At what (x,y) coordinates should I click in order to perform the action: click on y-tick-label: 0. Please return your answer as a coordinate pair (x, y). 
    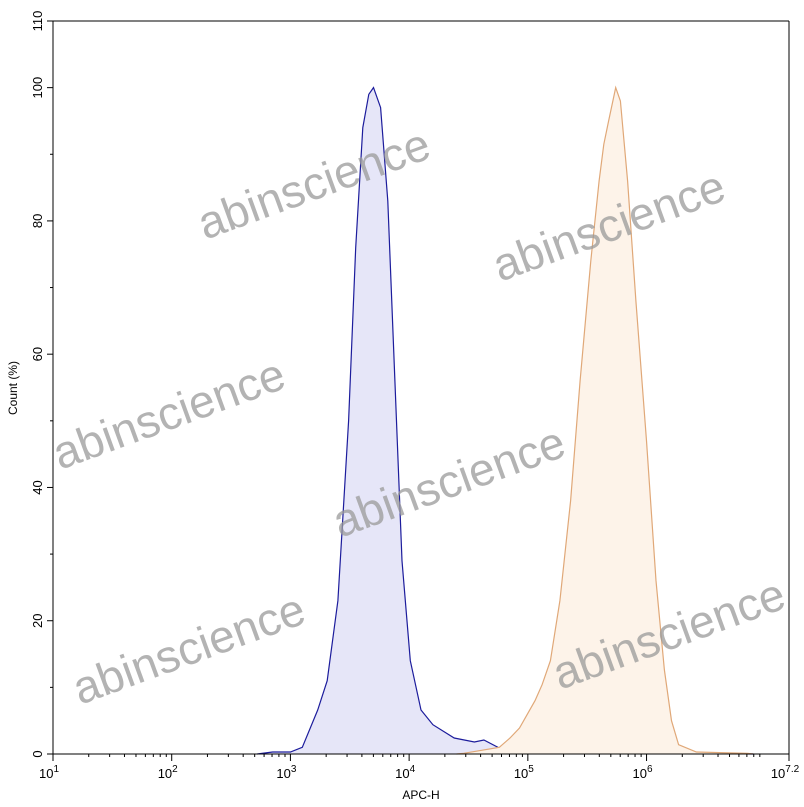
    Looking at the image, I should click on (37, 753).